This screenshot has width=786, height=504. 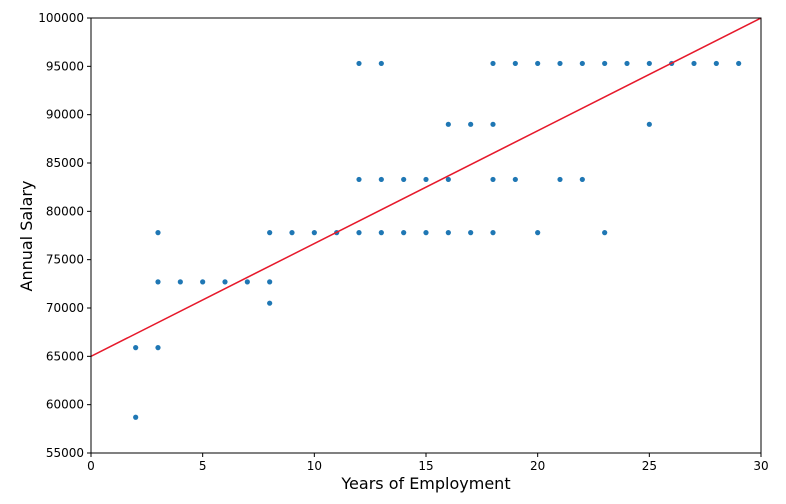 I want to click on y-tick-label: 100000, so click(x=61, y=18).